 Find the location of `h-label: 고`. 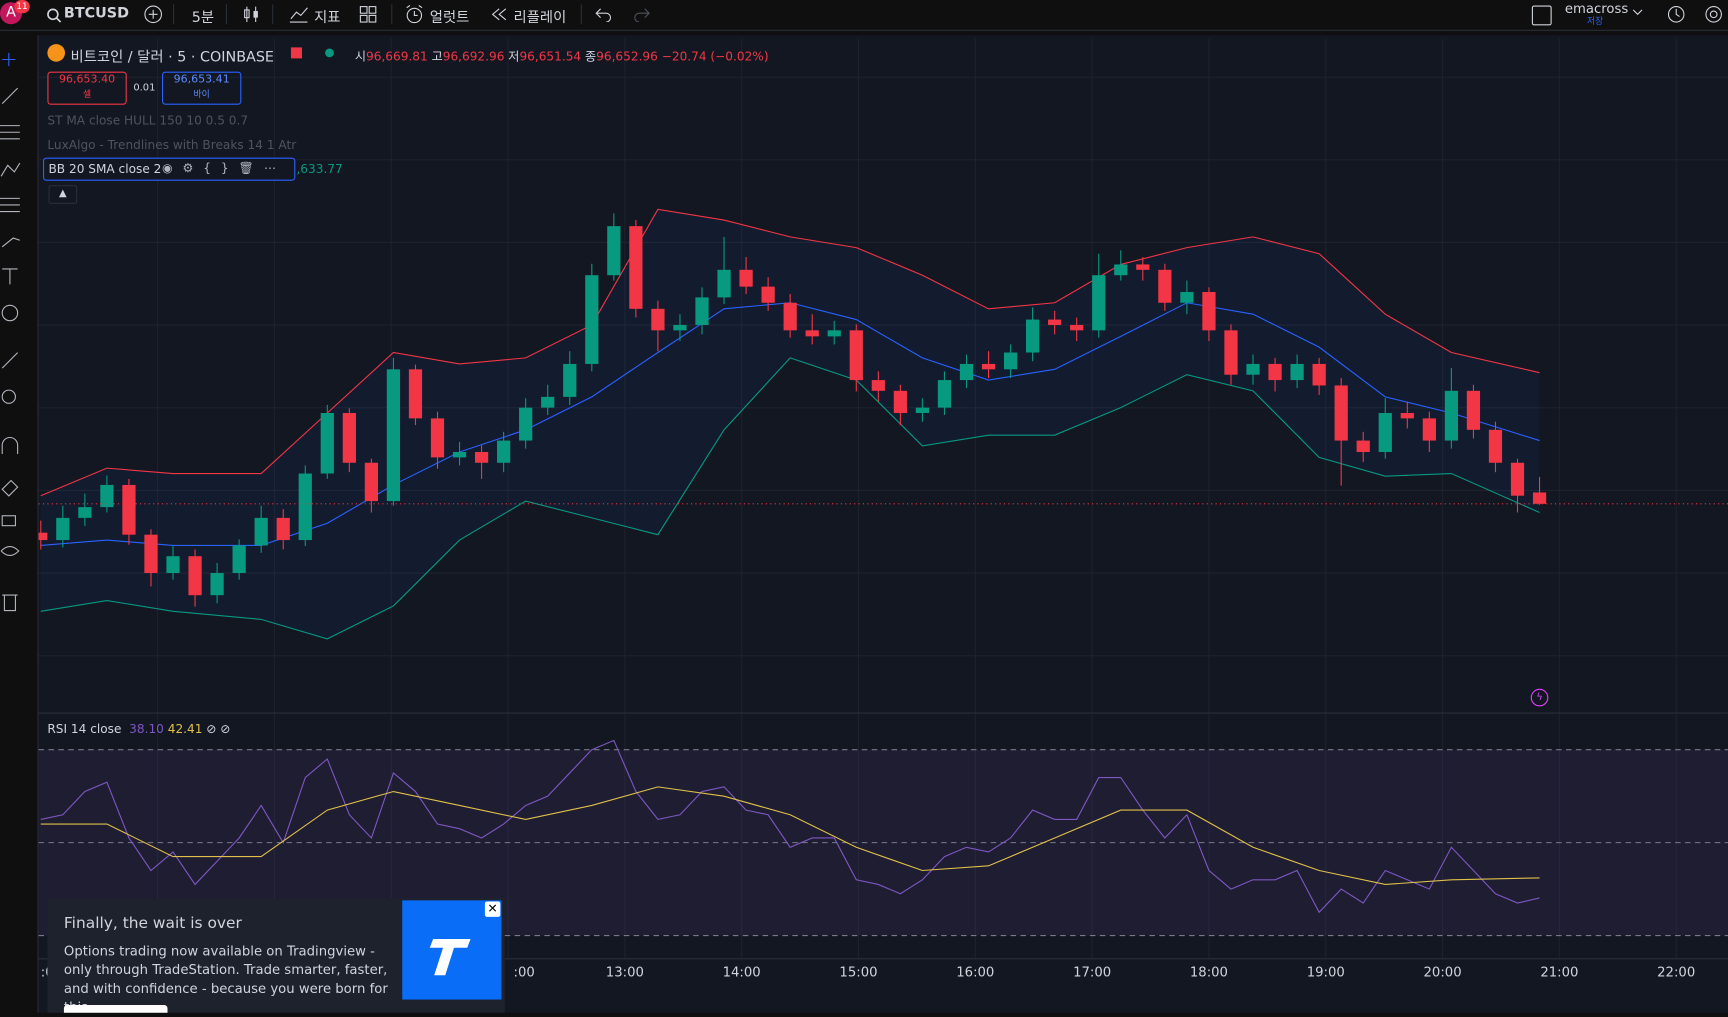

h-label: 고 is located at coordinates (437, 56).